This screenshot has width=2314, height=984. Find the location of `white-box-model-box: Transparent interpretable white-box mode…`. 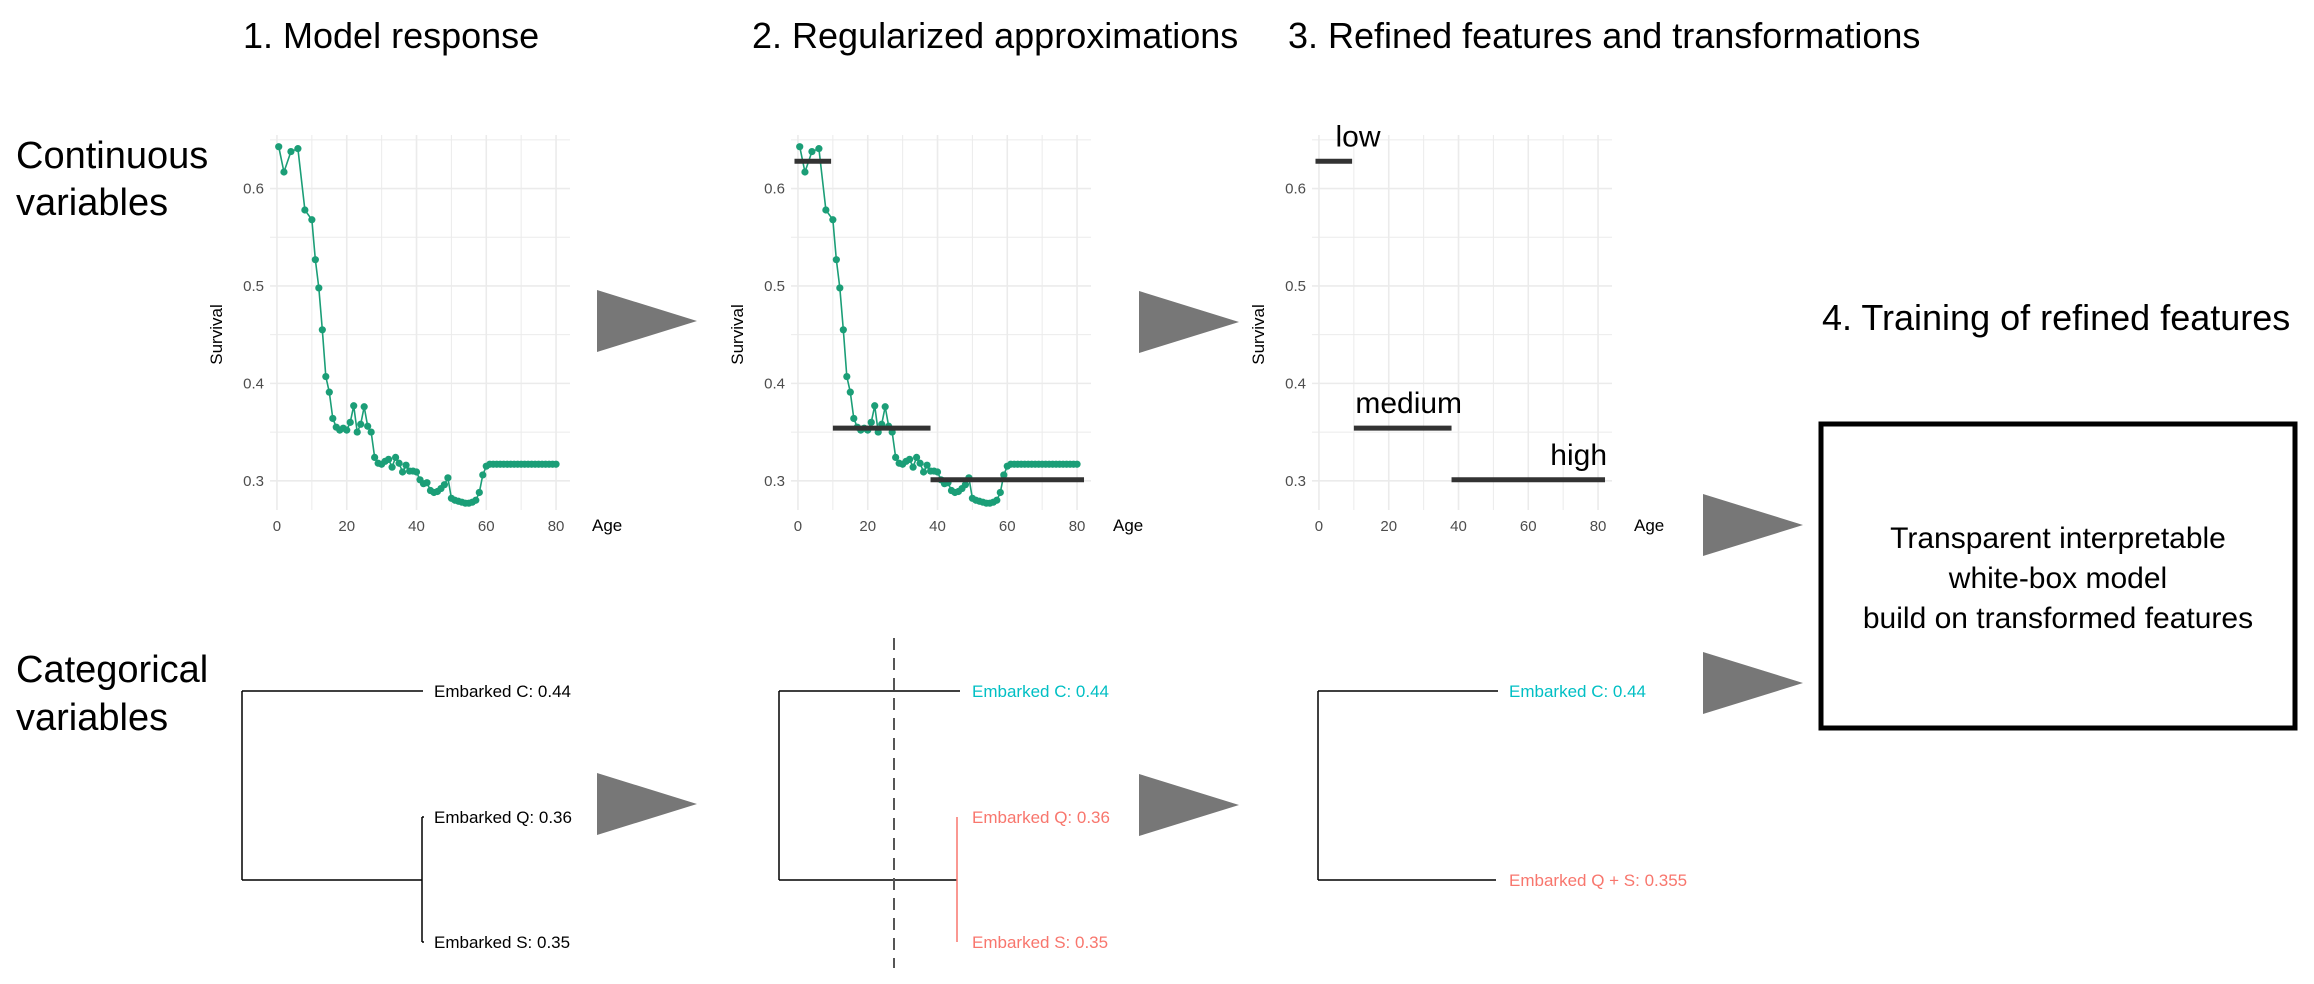

white-box-model-box: Transparent interpretable white-box mode… is located at coordinates (2058, 576).